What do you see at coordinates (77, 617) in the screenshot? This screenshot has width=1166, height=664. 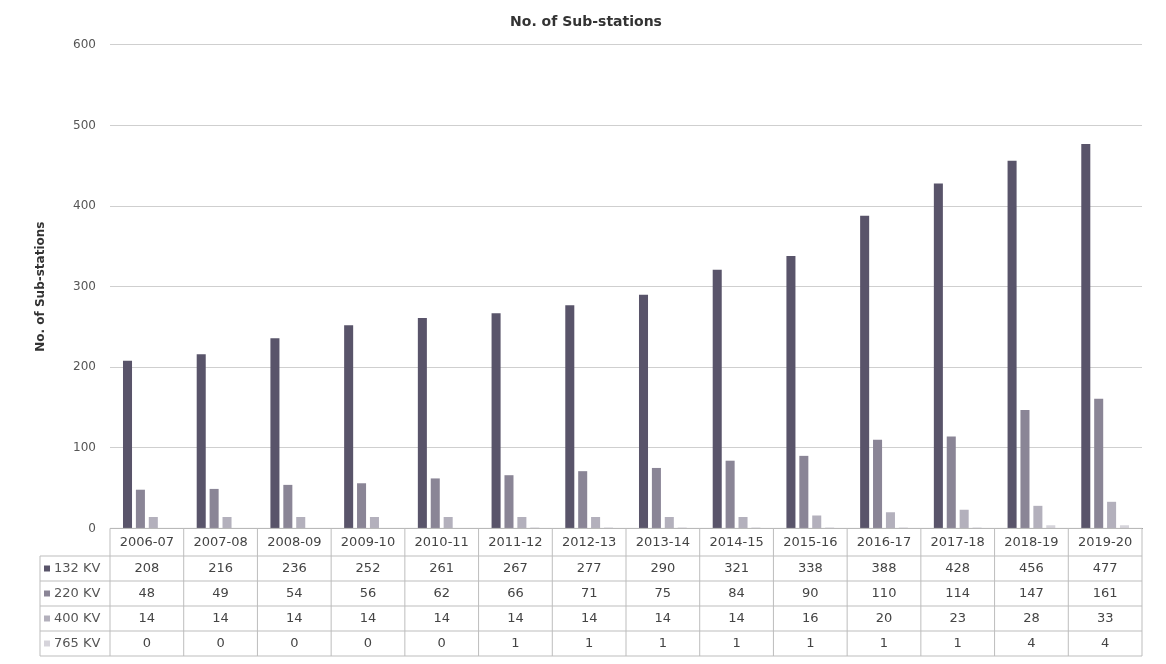 I see `legend-label: 400 KV` at bounding box center [77, 617].